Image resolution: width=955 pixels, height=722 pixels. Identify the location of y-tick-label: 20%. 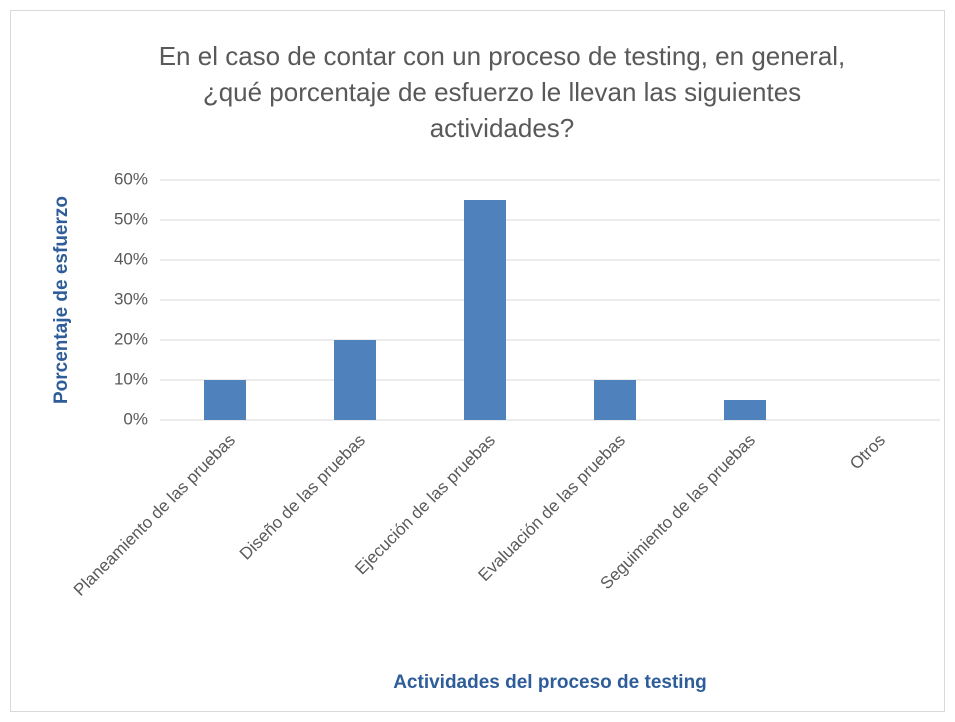
(131, 338).